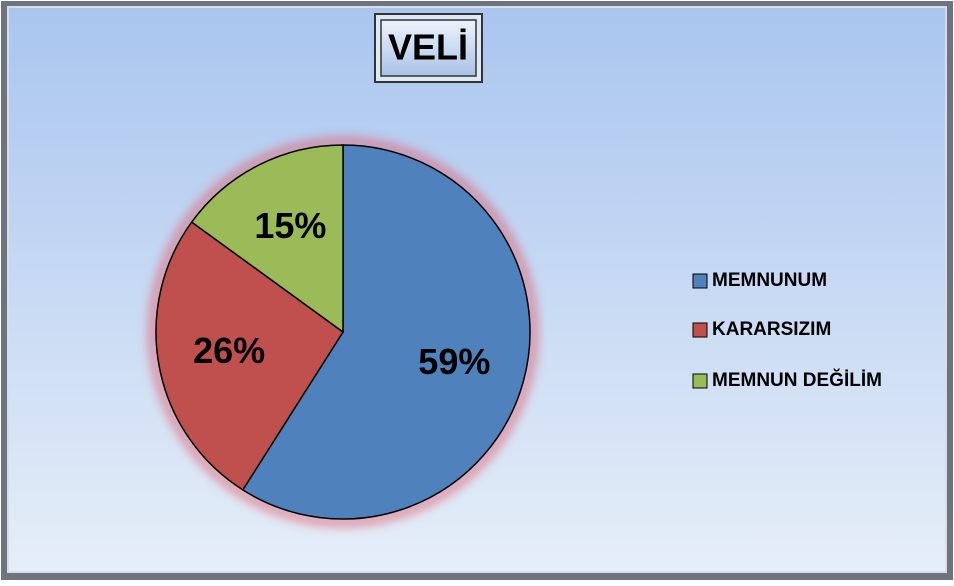 This screenshot has width=954, height=586. Describe the element at coordinates (771, 329) in the screenshot. I see `legend-label: KARARSIZIM` at that location.